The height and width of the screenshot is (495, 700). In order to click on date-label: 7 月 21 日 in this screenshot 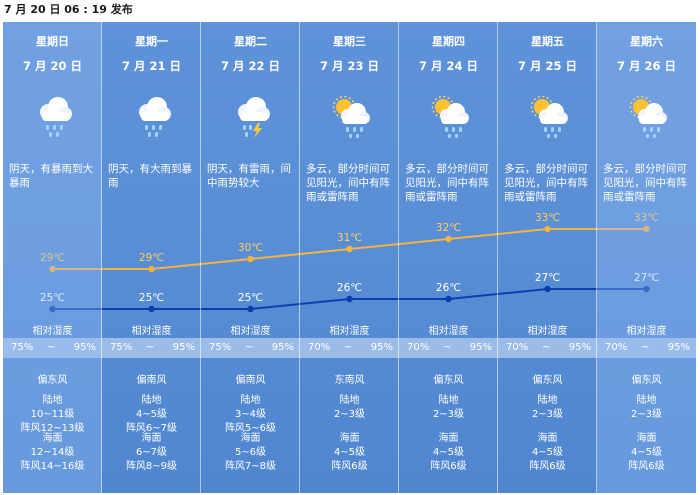, I will do `click(151, 66)`.